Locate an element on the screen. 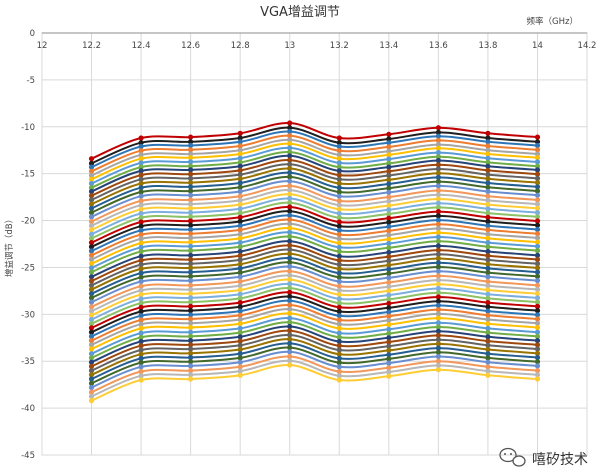 This screenshot has height=472, width=600. y-tick-label: 0 is located at coordinates (32, 34).